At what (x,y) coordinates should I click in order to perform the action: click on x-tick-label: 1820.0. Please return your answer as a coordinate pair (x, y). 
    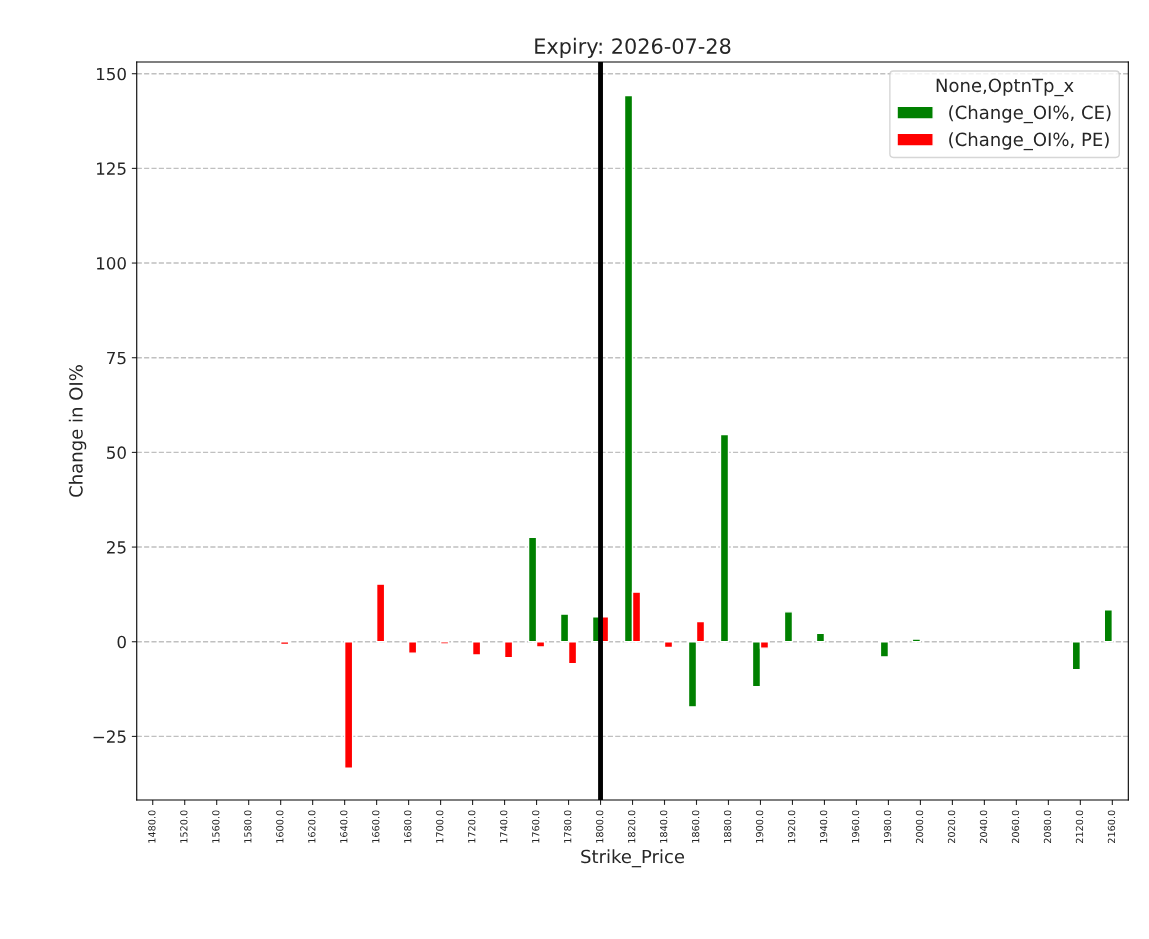
    Looking at the image, I should click on (631, 826).